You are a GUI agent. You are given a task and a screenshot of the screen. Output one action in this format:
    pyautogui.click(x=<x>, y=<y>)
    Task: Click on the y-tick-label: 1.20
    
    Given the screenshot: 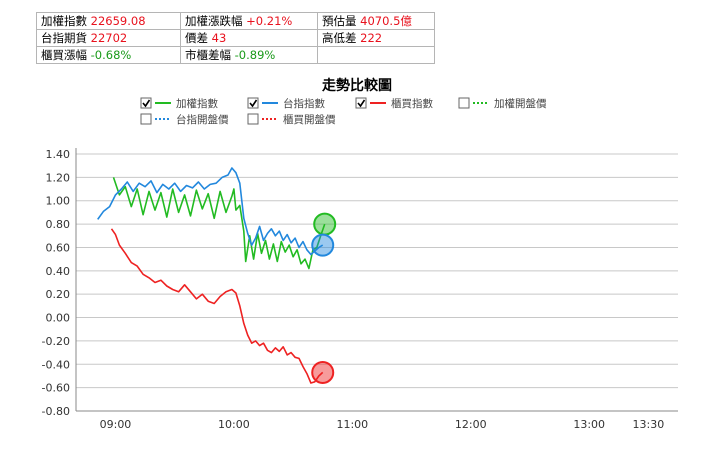 What is the action you would take?
    pyautogui.click(x=58, y=177)
    